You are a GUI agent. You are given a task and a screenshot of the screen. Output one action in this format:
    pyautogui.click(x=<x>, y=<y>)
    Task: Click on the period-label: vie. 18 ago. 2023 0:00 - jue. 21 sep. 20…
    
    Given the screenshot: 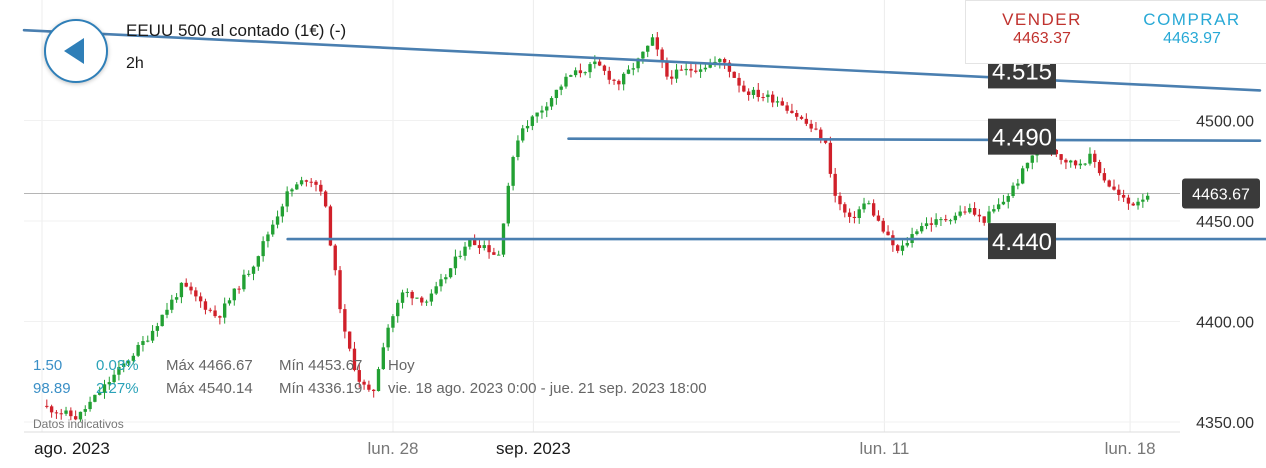 What is the action you would take?
    pyautogui.click(x=547, y=388)
    